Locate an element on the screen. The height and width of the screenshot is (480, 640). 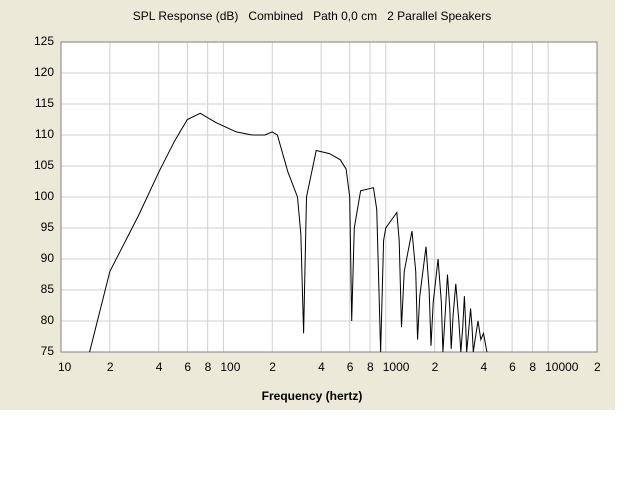
y-tick-label: 125 is located at coordinates (44, 41).